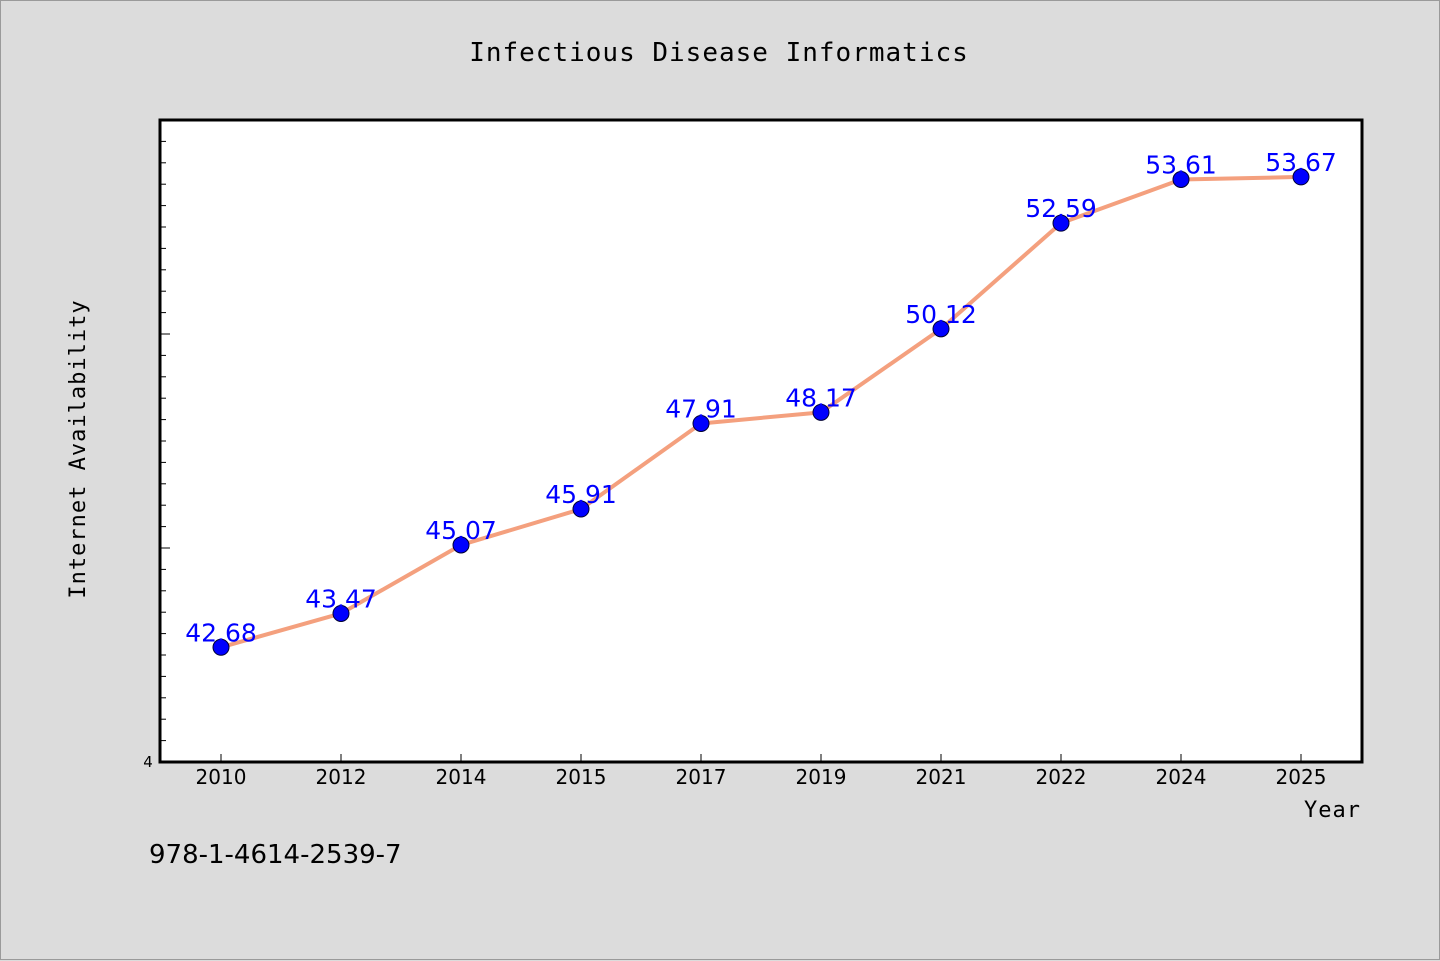 Image resolution: width=1440 pixels, height=961 pixels. I want to click on chart-title: Infectious Disease Informatics, so click(719, 53).